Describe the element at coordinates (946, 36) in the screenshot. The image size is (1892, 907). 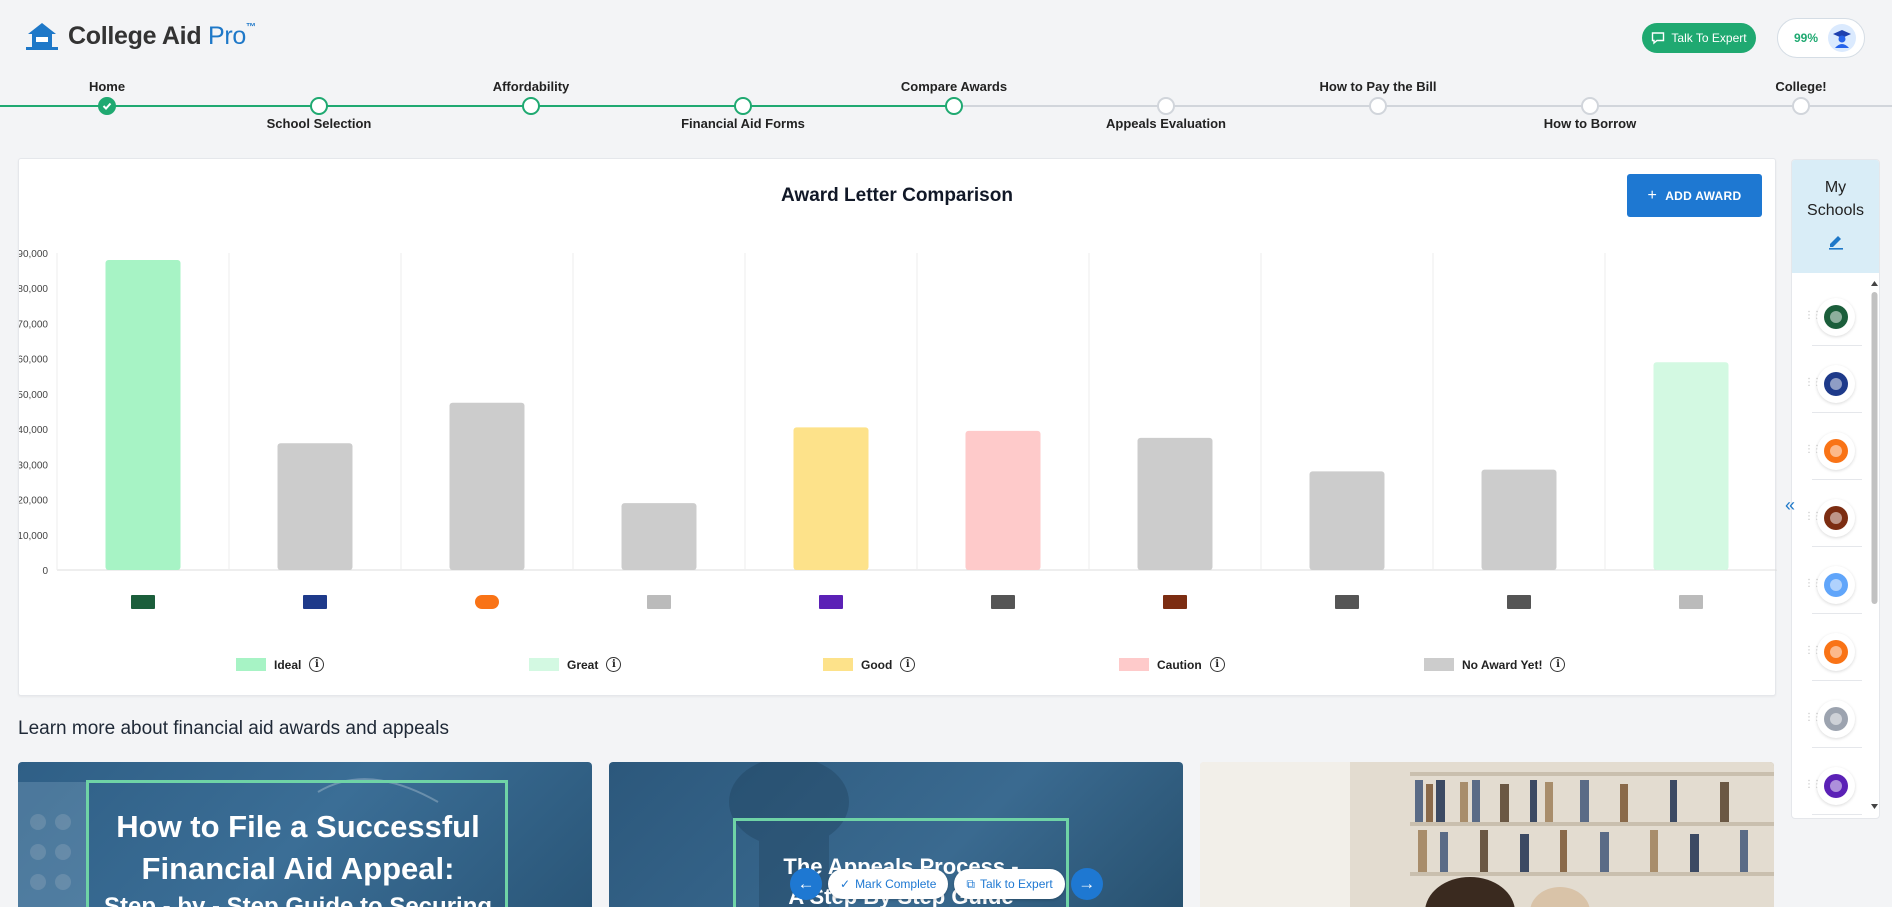
I see `app-header: College Aid Pro™ Talk To Expert 99%` at that location.